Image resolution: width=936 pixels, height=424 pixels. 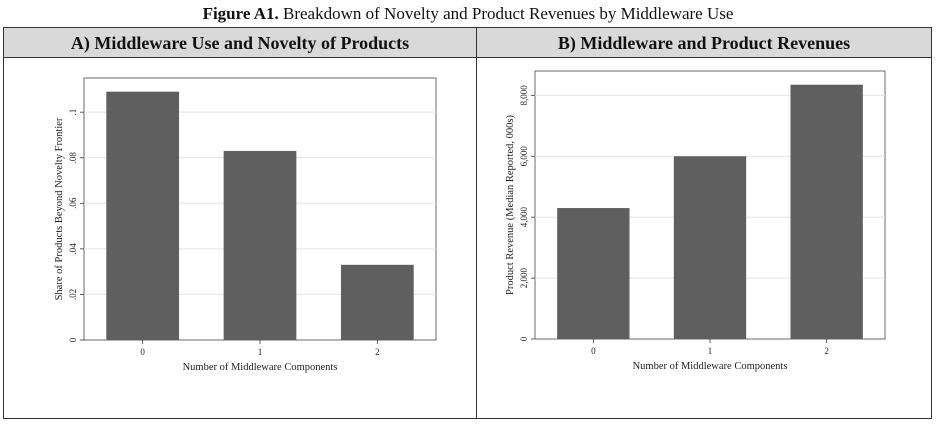 What do you see at coordinates (710, 351) in the screenshot?
I see `panel-b-x-tick-label: 1` at bounding box center [710, 351].